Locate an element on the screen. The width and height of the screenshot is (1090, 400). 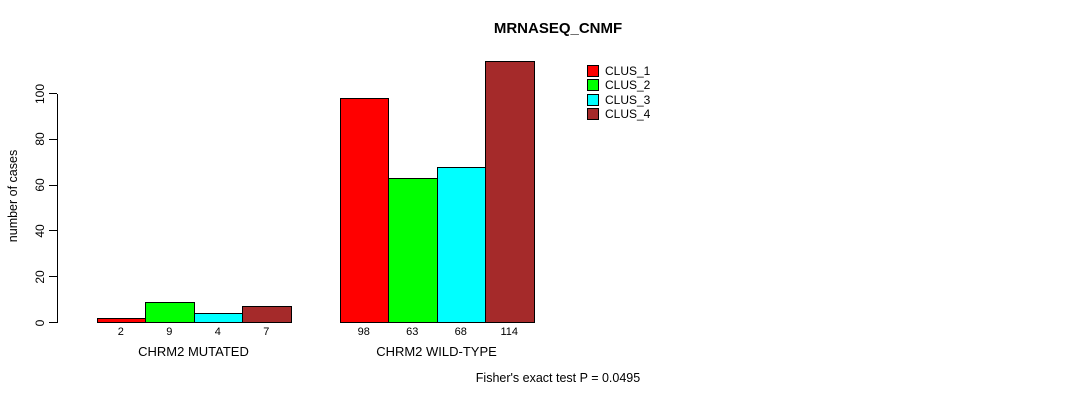
bar-value-label: 2 is located at coordinates (120, 332).